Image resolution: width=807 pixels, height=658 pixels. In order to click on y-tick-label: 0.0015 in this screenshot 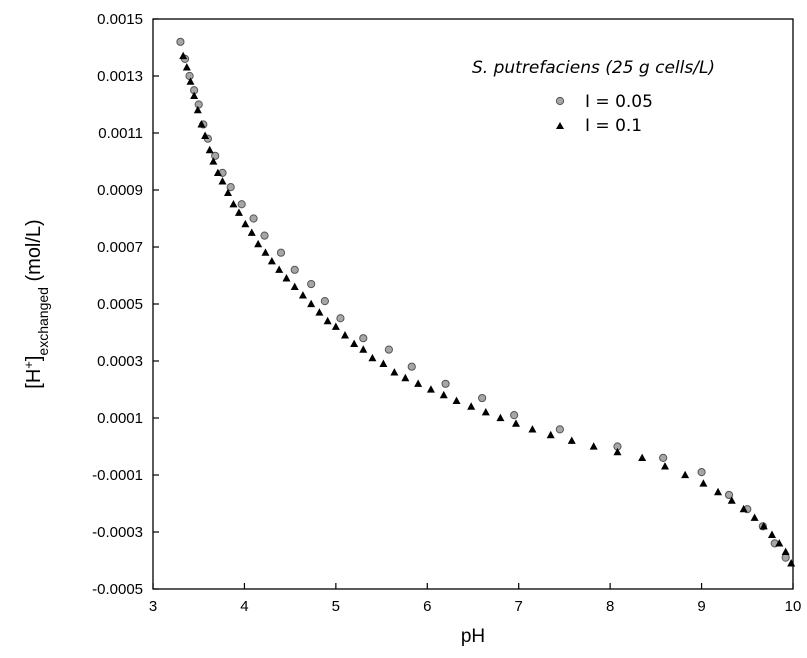, I will do `click(120, 19)`.